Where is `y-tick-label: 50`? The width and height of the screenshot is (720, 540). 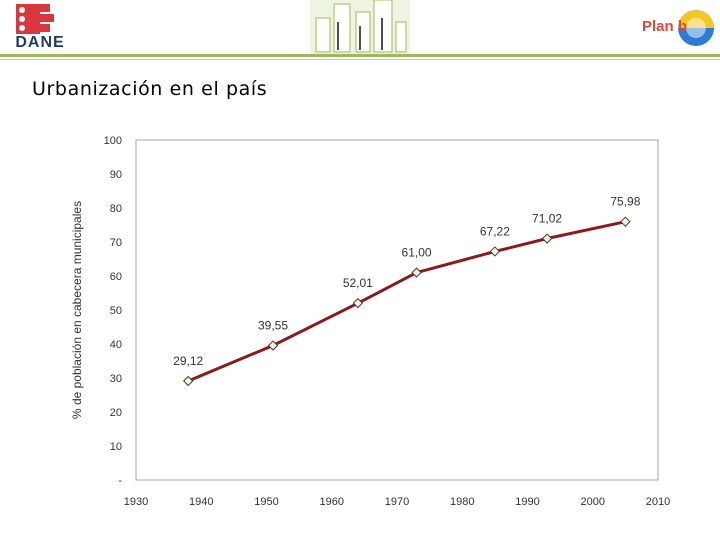 y-tick-label: 50 is located at coordinates (116, 311).